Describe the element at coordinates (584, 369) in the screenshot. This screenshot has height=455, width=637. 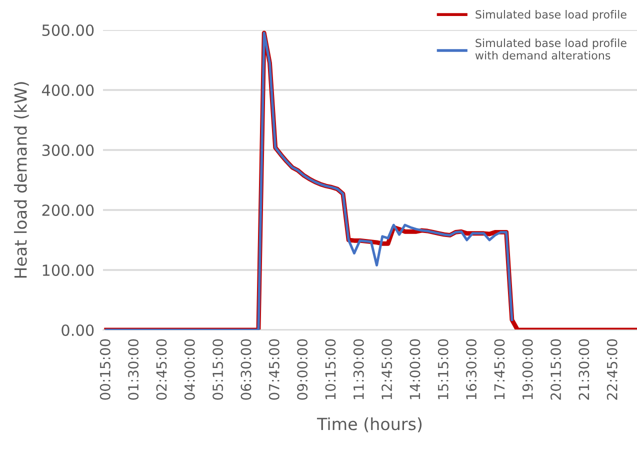
I see `x-tick-label: 21:30:00` at that location.